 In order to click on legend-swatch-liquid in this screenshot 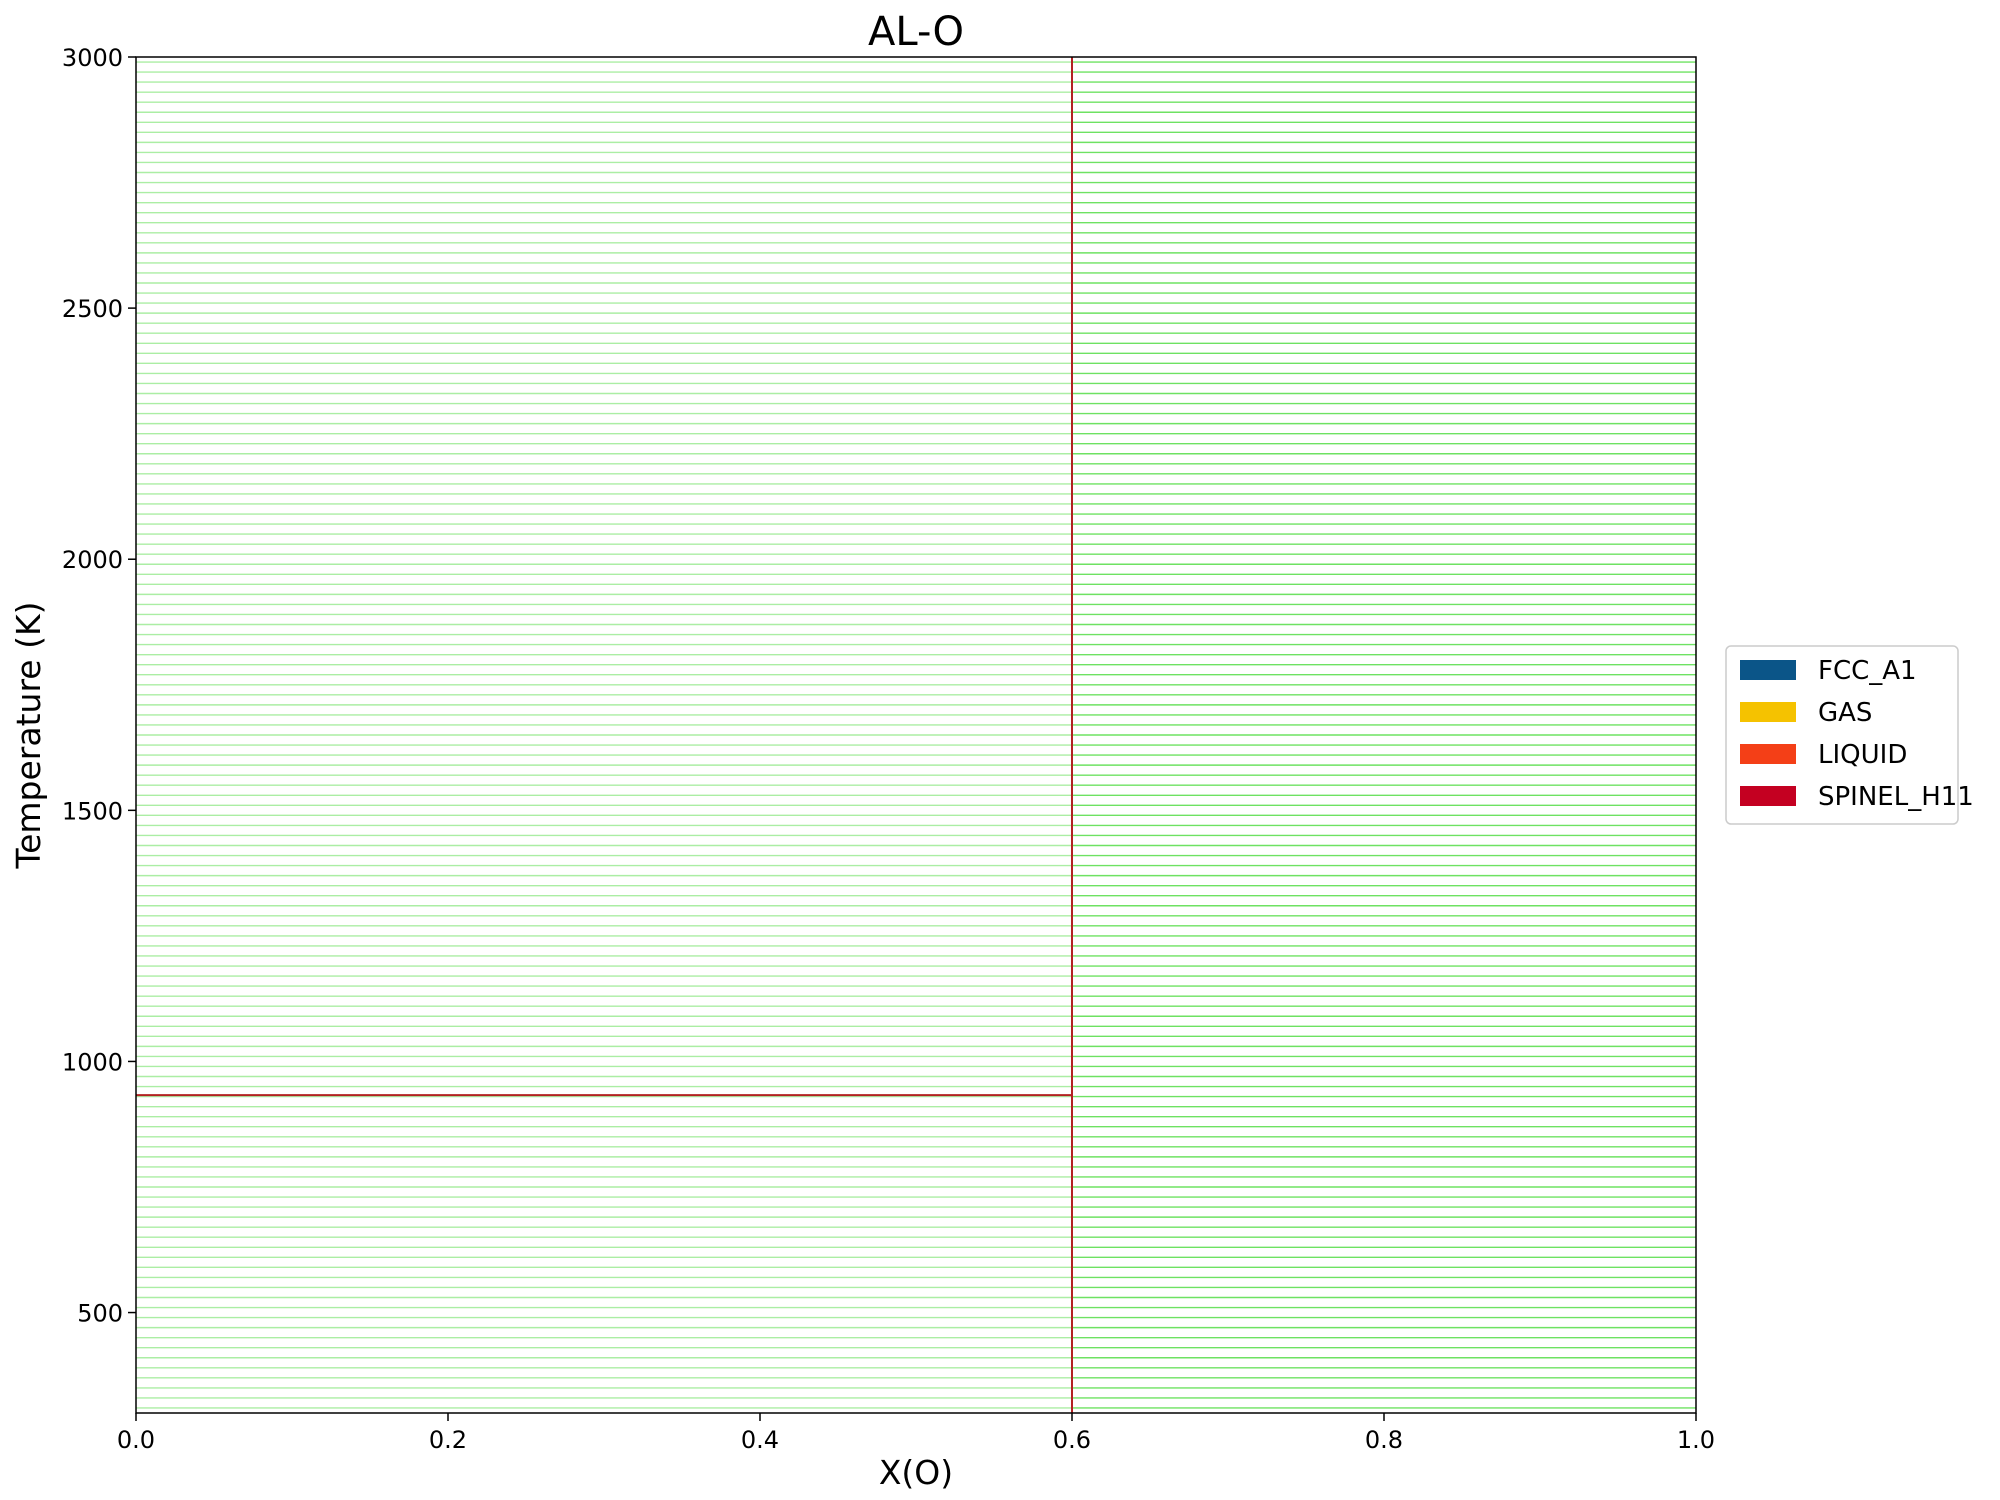, I will do `click(1768, 754)`.